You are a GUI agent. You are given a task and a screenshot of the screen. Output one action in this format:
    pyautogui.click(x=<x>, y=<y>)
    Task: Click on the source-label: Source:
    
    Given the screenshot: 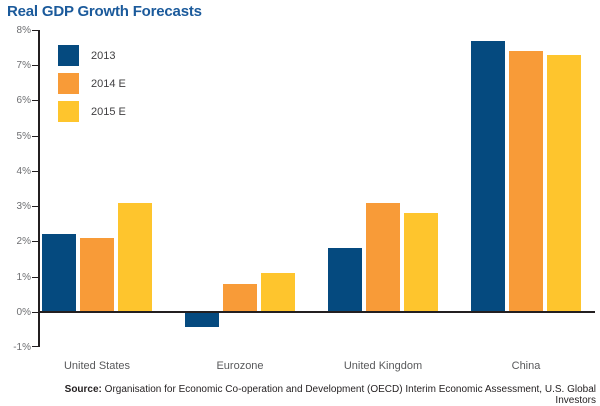 What is the action you would take?
    pyautogui.click(x=83, y=389)
    